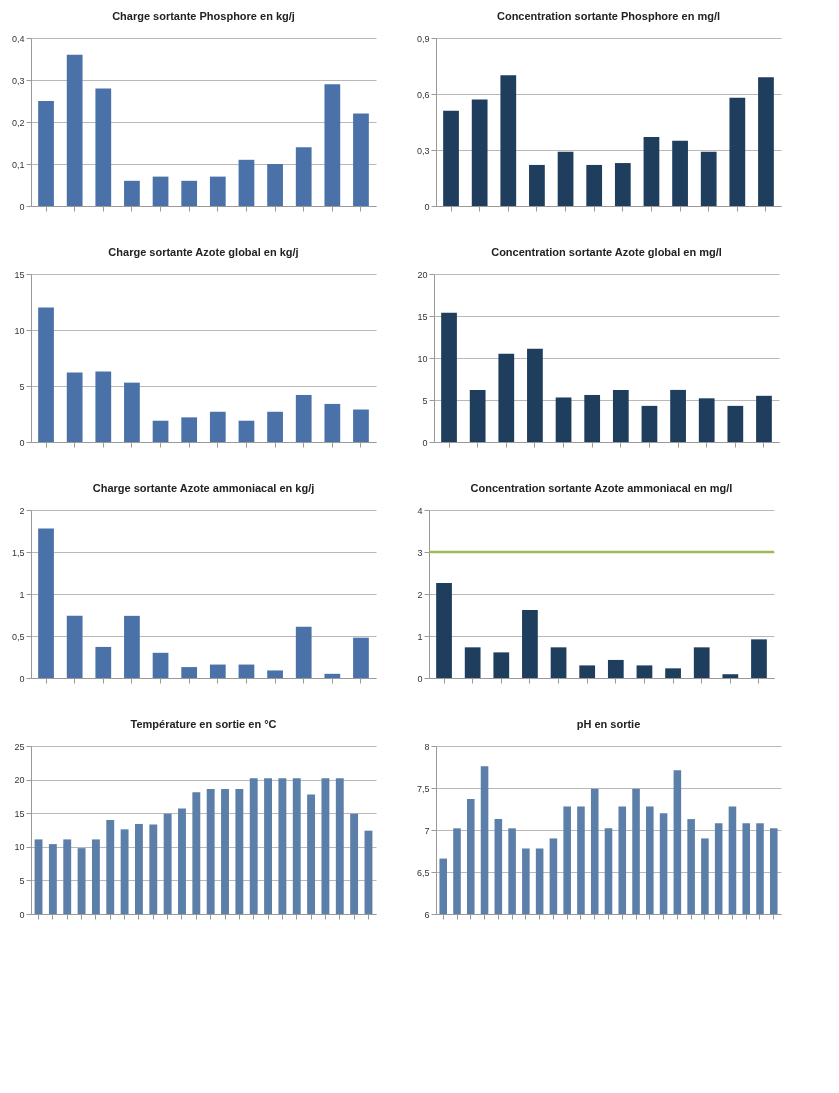 Image resolution: width=839 pixels, height=1093 pixels. Describe the element at coordinates (427, 746) in the screenshot. I see `y-tick-label: 8` at that location.